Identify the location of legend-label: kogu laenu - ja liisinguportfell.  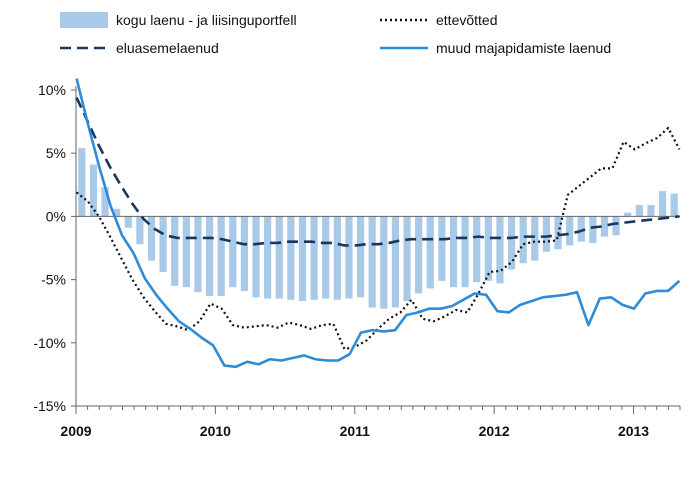
(206, 20).